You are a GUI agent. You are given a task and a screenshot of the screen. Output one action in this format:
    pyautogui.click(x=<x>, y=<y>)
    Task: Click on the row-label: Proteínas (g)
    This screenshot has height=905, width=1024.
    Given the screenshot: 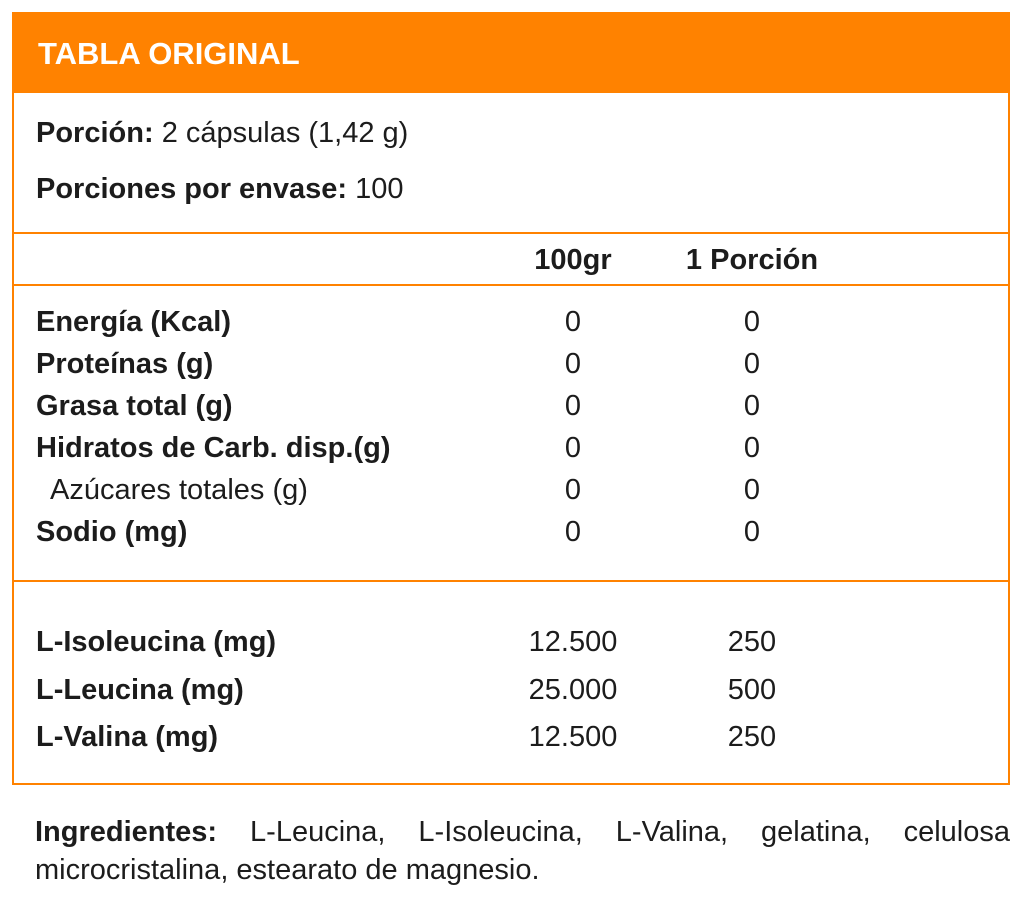 What is the action you would take?
    pyautogui.click(x=125, y=364)
    